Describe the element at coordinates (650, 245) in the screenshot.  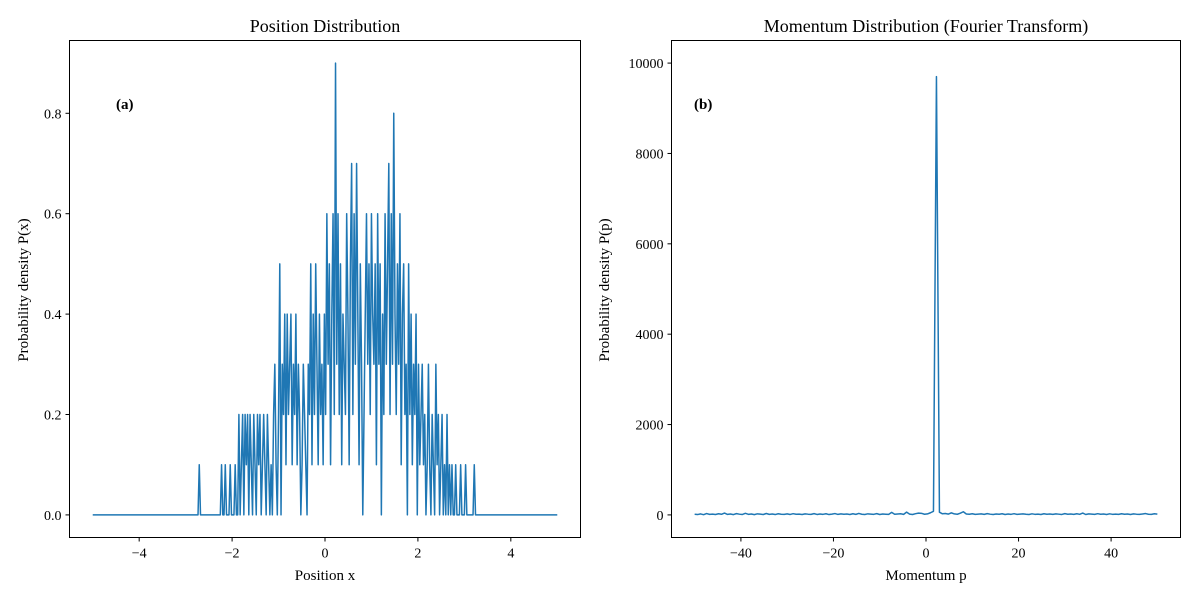
I see `y-tick-label: 6000` at that location.